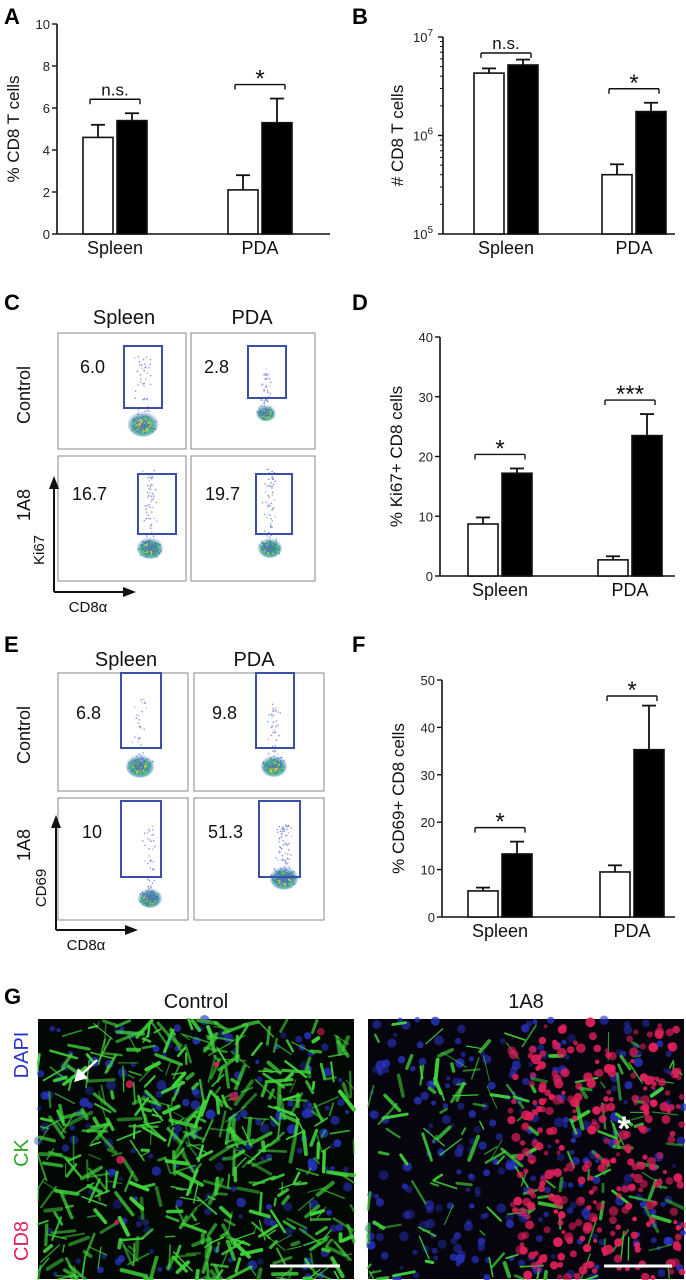  What do you see at coordinates (46, 150) in the screenshot?
I see `y-tick-label: 4` at bounding box center [46, 150].